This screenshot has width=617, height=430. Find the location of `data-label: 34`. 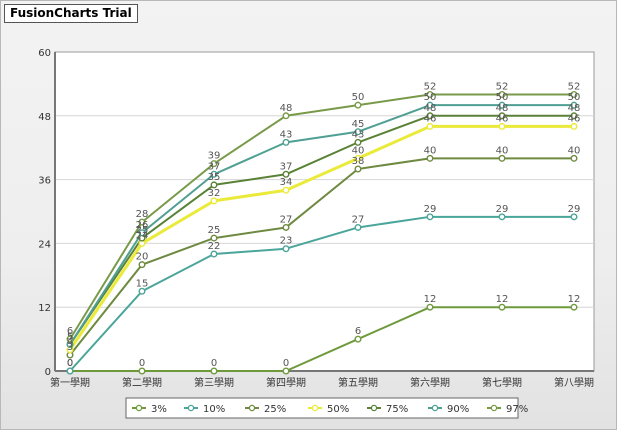

data-label: 34 is located at coordinates (286, 182).